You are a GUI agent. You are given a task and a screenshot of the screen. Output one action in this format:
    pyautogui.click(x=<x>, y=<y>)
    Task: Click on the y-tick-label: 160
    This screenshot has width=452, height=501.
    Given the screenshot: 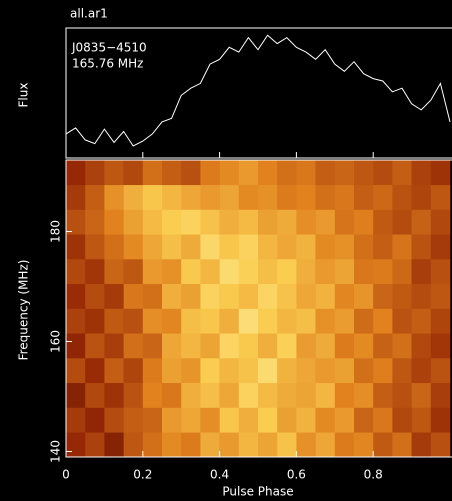 What is the action you would take?
    pyautogui.click(x=56, y=341)
    